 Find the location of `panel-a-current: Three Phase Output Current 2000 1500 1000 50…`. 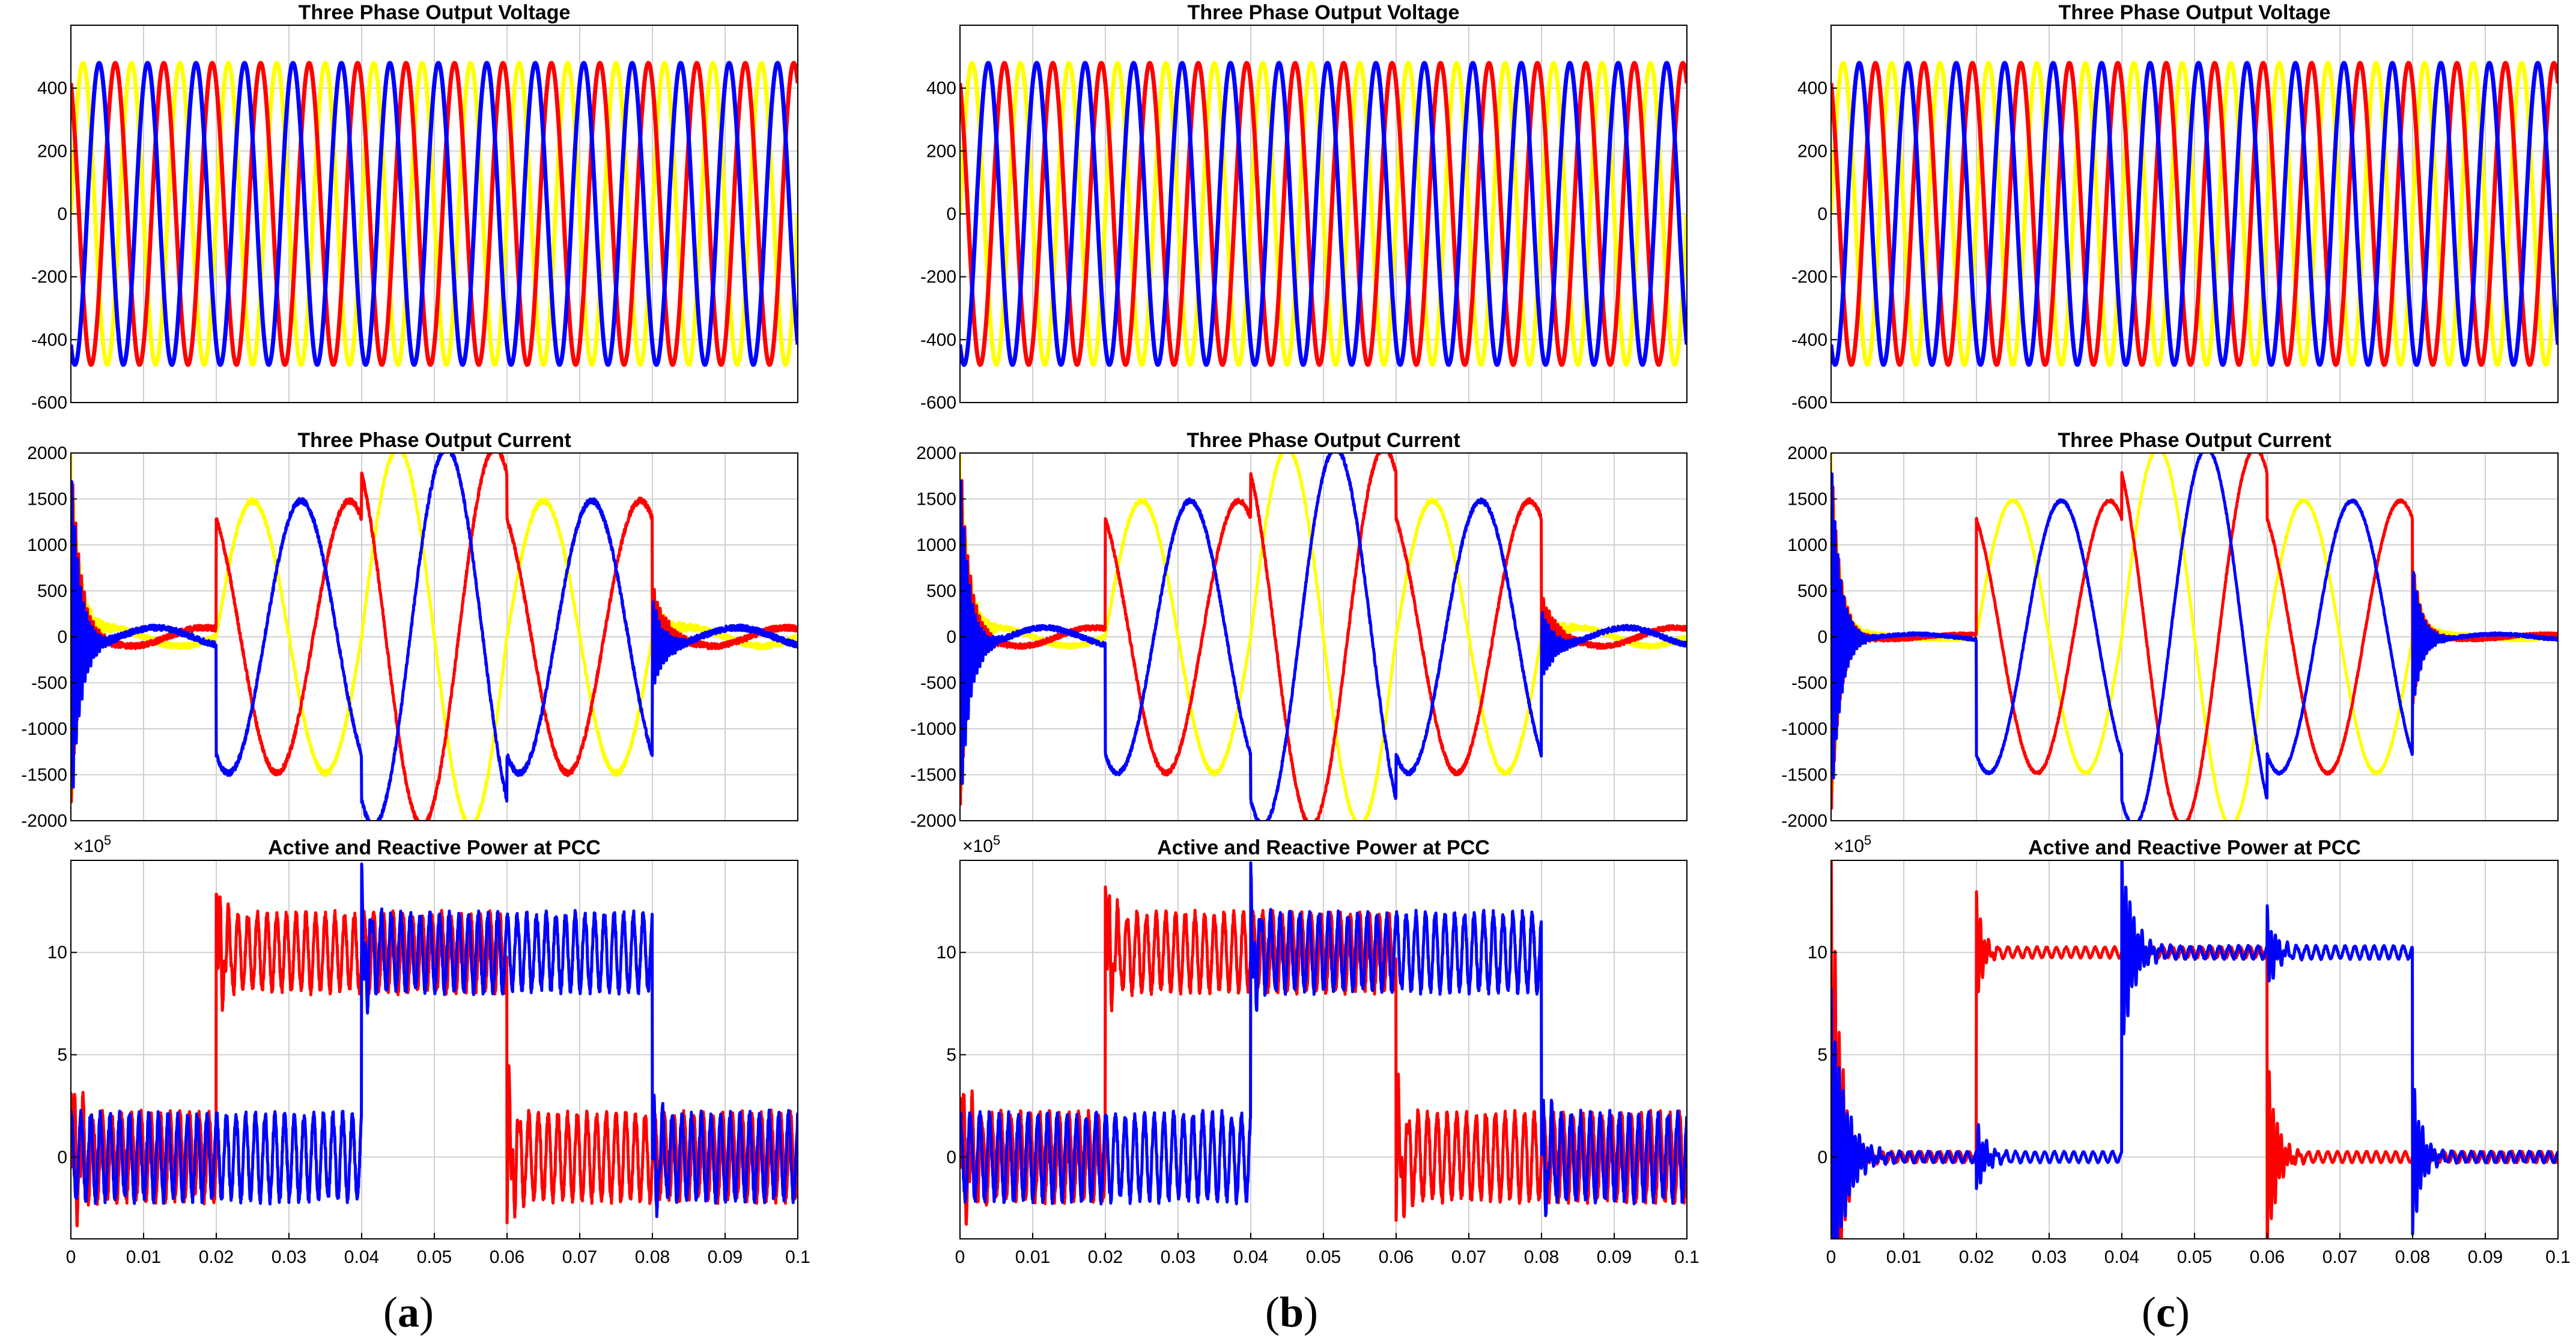

panel-a-current: Three Phase Output Current 2000 1500 1000 50… is located at coordinates (409, 630).